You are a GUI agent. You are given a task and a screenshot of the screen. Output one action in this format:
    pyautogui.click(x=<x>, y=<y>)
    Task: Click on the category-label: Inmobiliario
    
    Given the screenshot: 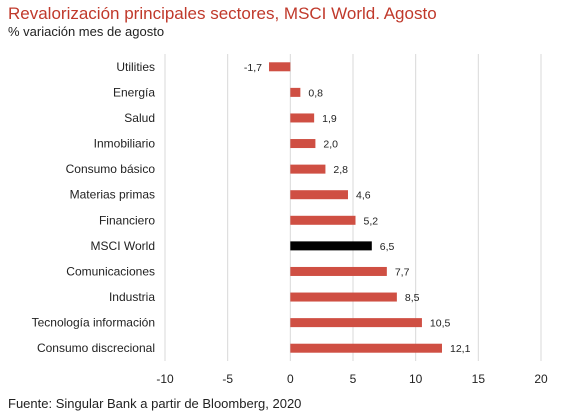 What is the action you would take?
    pyautogui.click(x=125, y=144)
    